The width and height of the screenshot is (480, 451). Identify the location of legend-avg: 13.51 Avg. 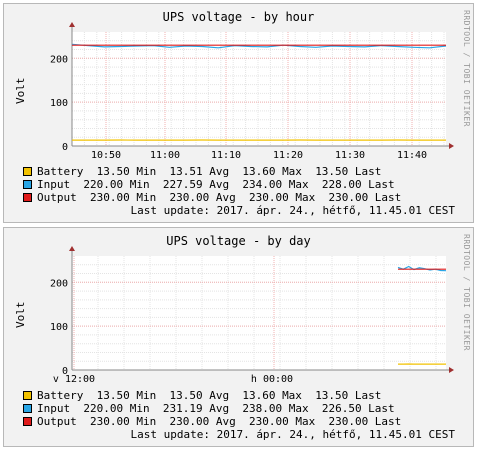
(199, 171).